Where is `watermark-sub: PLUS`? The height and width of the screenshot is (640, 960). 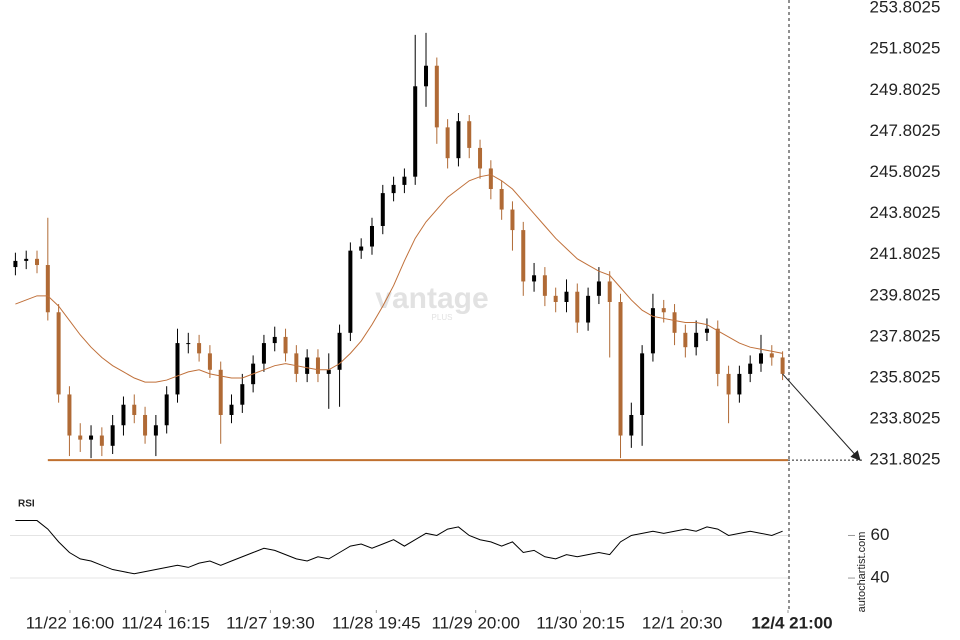 watermark-sub: PLUS is located at coordinates (442, 317).